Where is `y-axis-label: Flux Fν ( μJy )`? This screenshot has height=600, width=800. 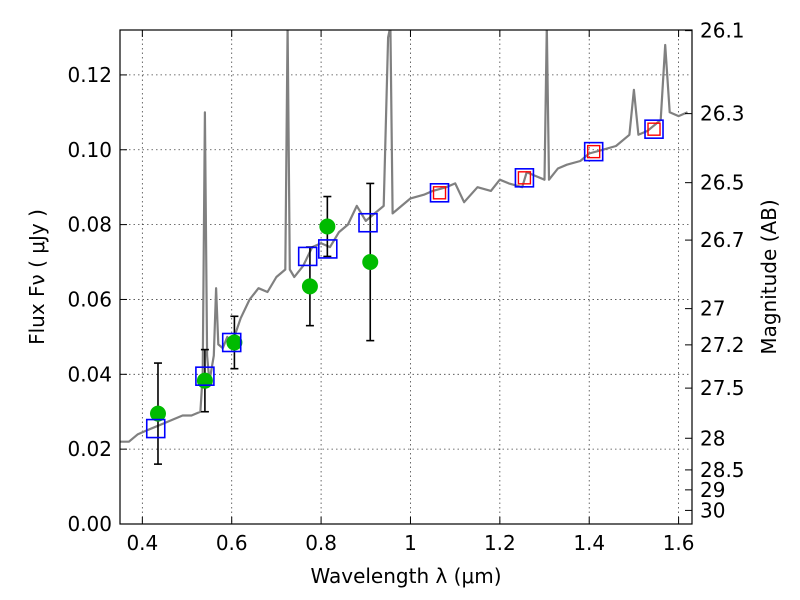 y-axis-label: Flux Fν ( μJy ) is located at coordinates (37, 277).